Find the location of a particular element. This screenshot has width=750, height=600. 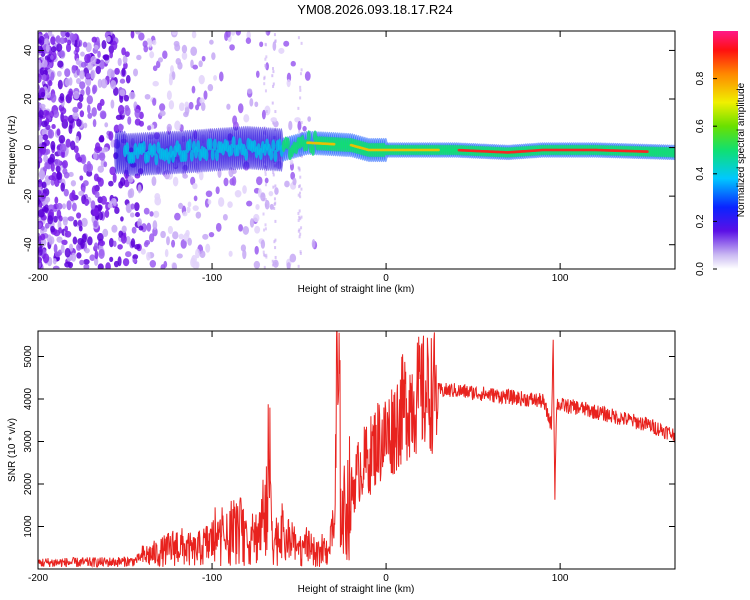

spectrogram-noise-blobs is located at coordinates (178, 150).